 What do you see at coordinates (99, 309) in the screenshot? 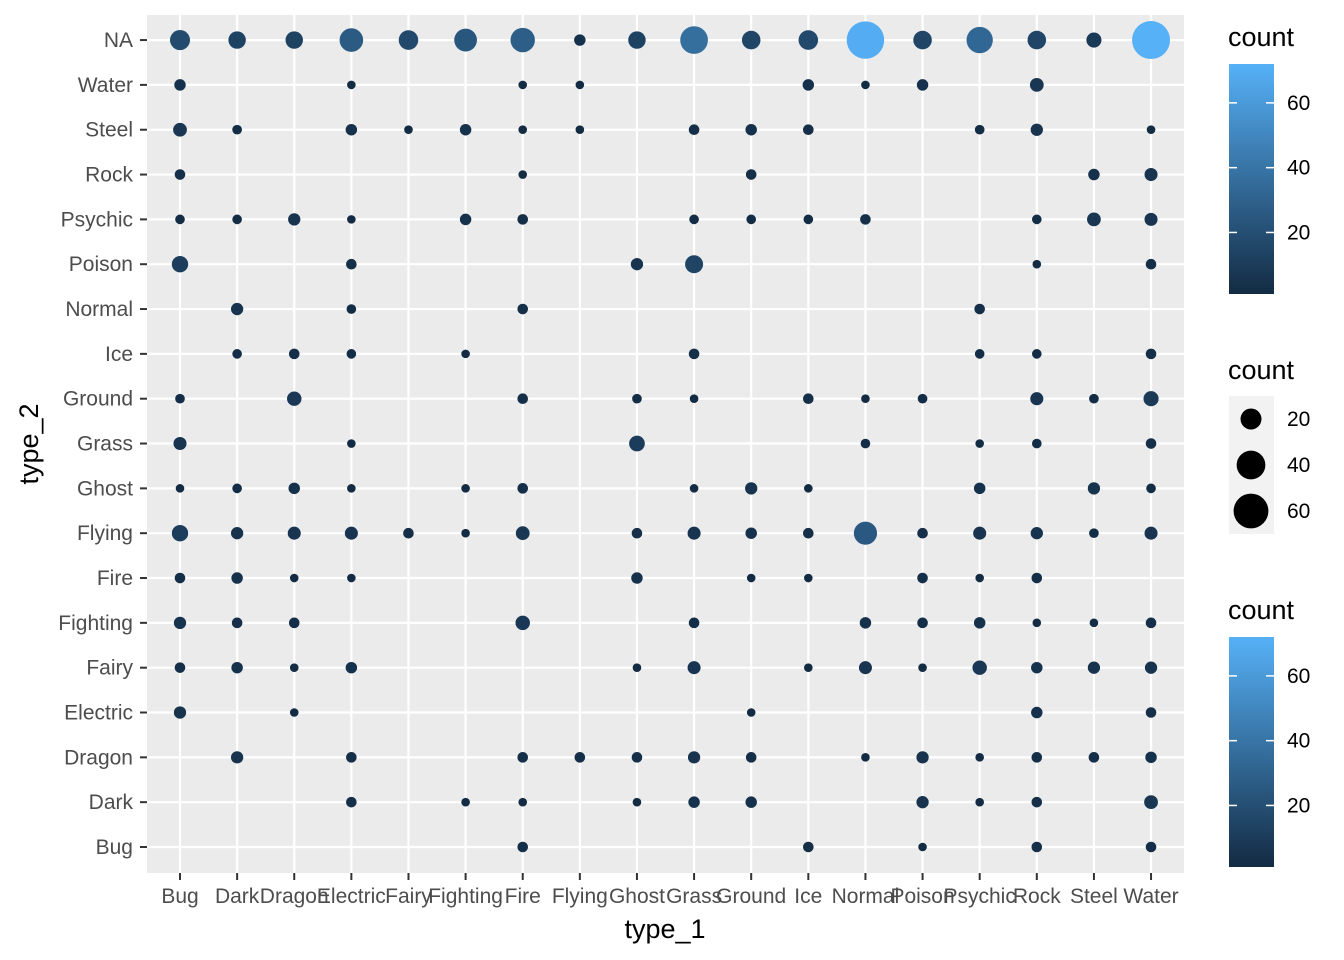
I see `y-tick-label: Normal` at bounding box center [99, 309].